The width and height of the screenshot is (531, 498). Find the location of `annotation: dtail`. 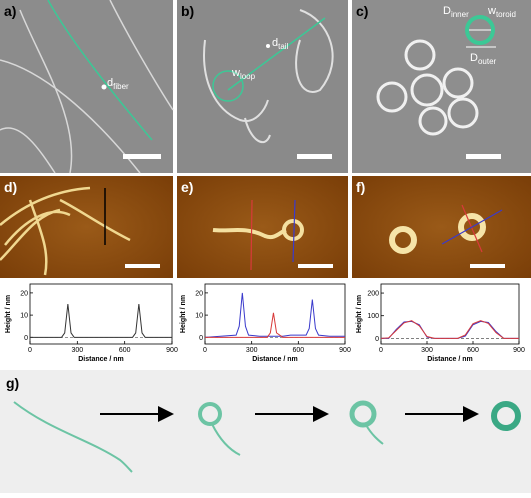

annotation: dtail is located at coordinates (280, 44).